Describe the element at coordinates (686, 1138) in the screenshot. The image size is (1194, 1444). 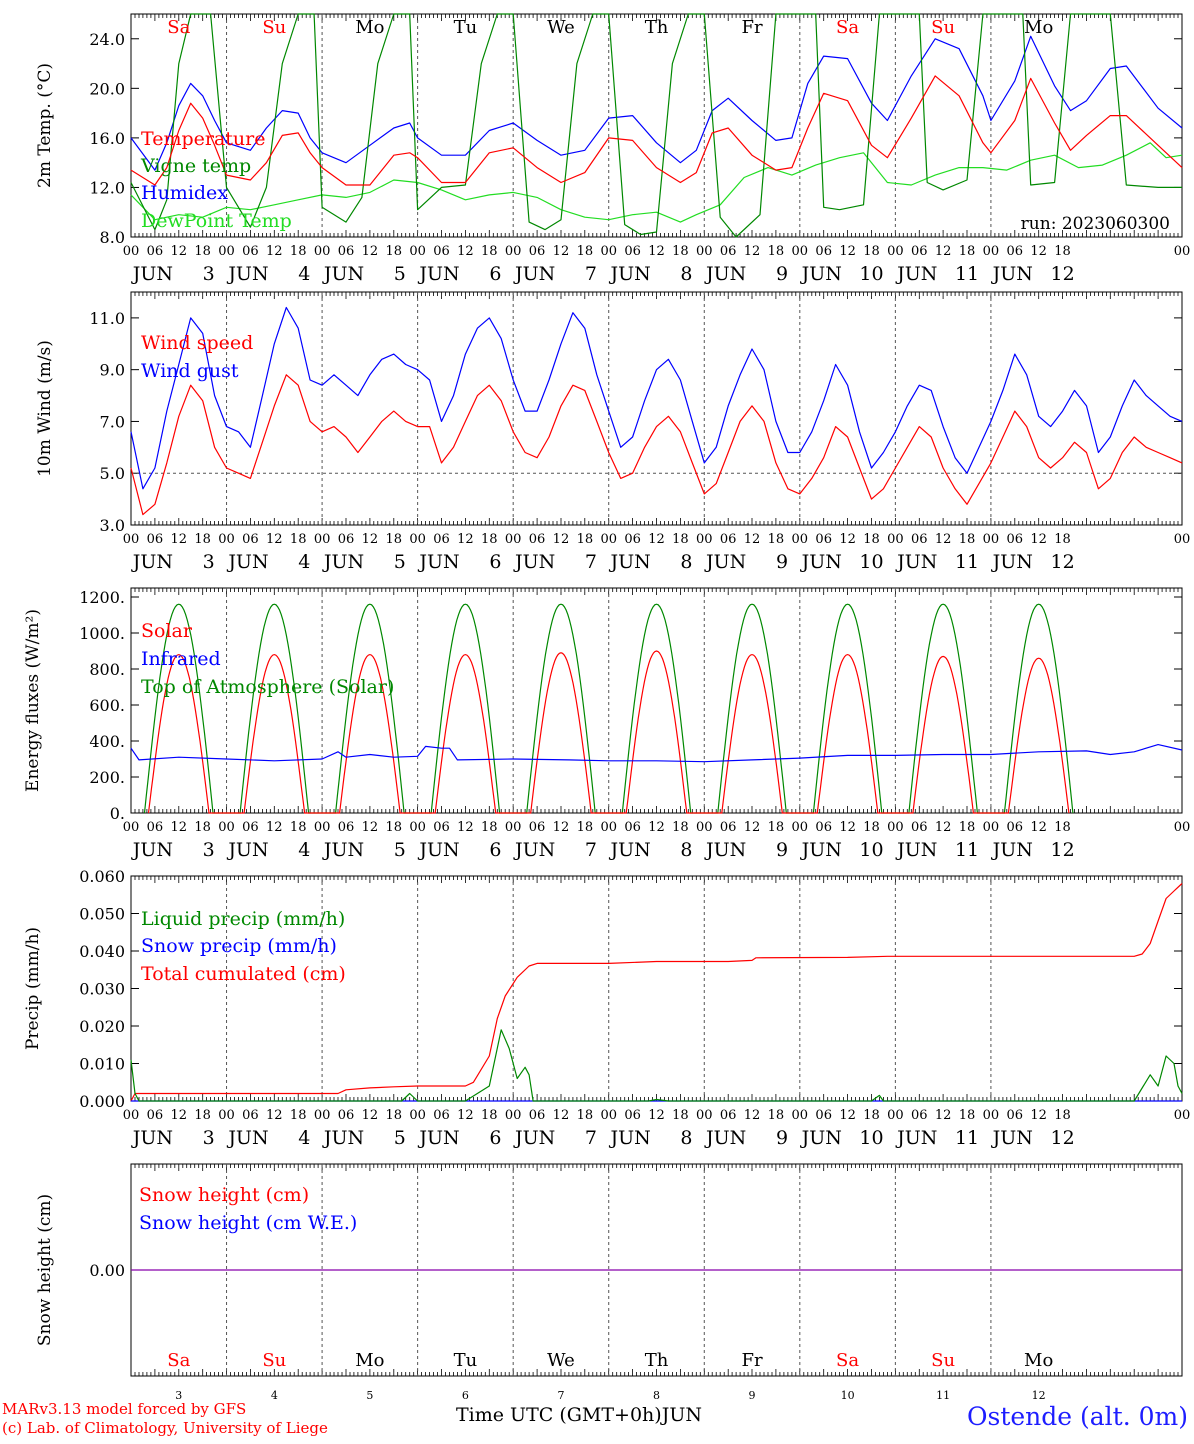
I see `date-day-label: 8` at that location.